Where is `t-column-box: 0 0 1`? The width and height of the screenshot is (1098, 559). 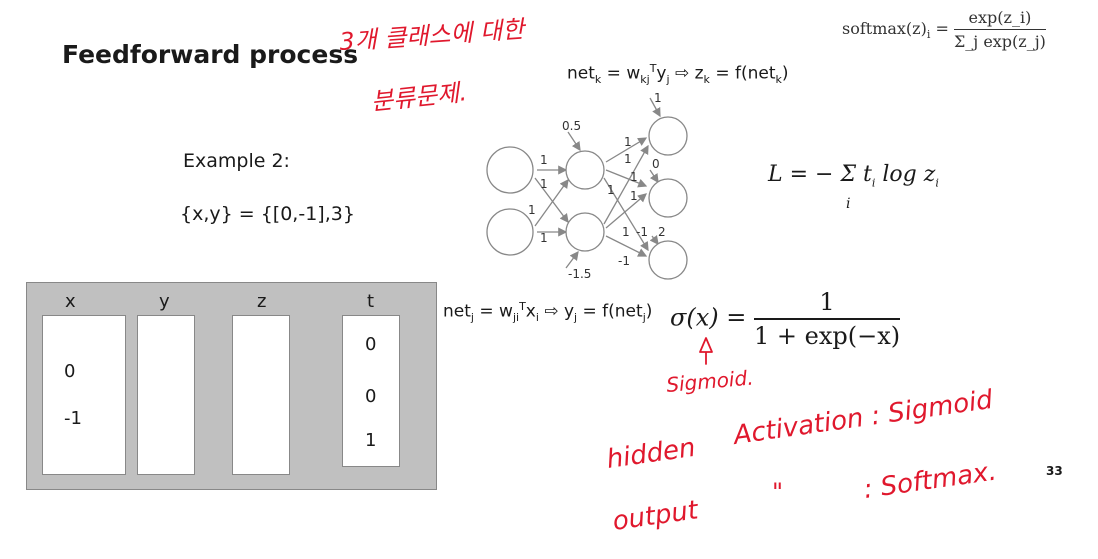 t-column-box: 0 0 1 is located at coordinates (371, 391).